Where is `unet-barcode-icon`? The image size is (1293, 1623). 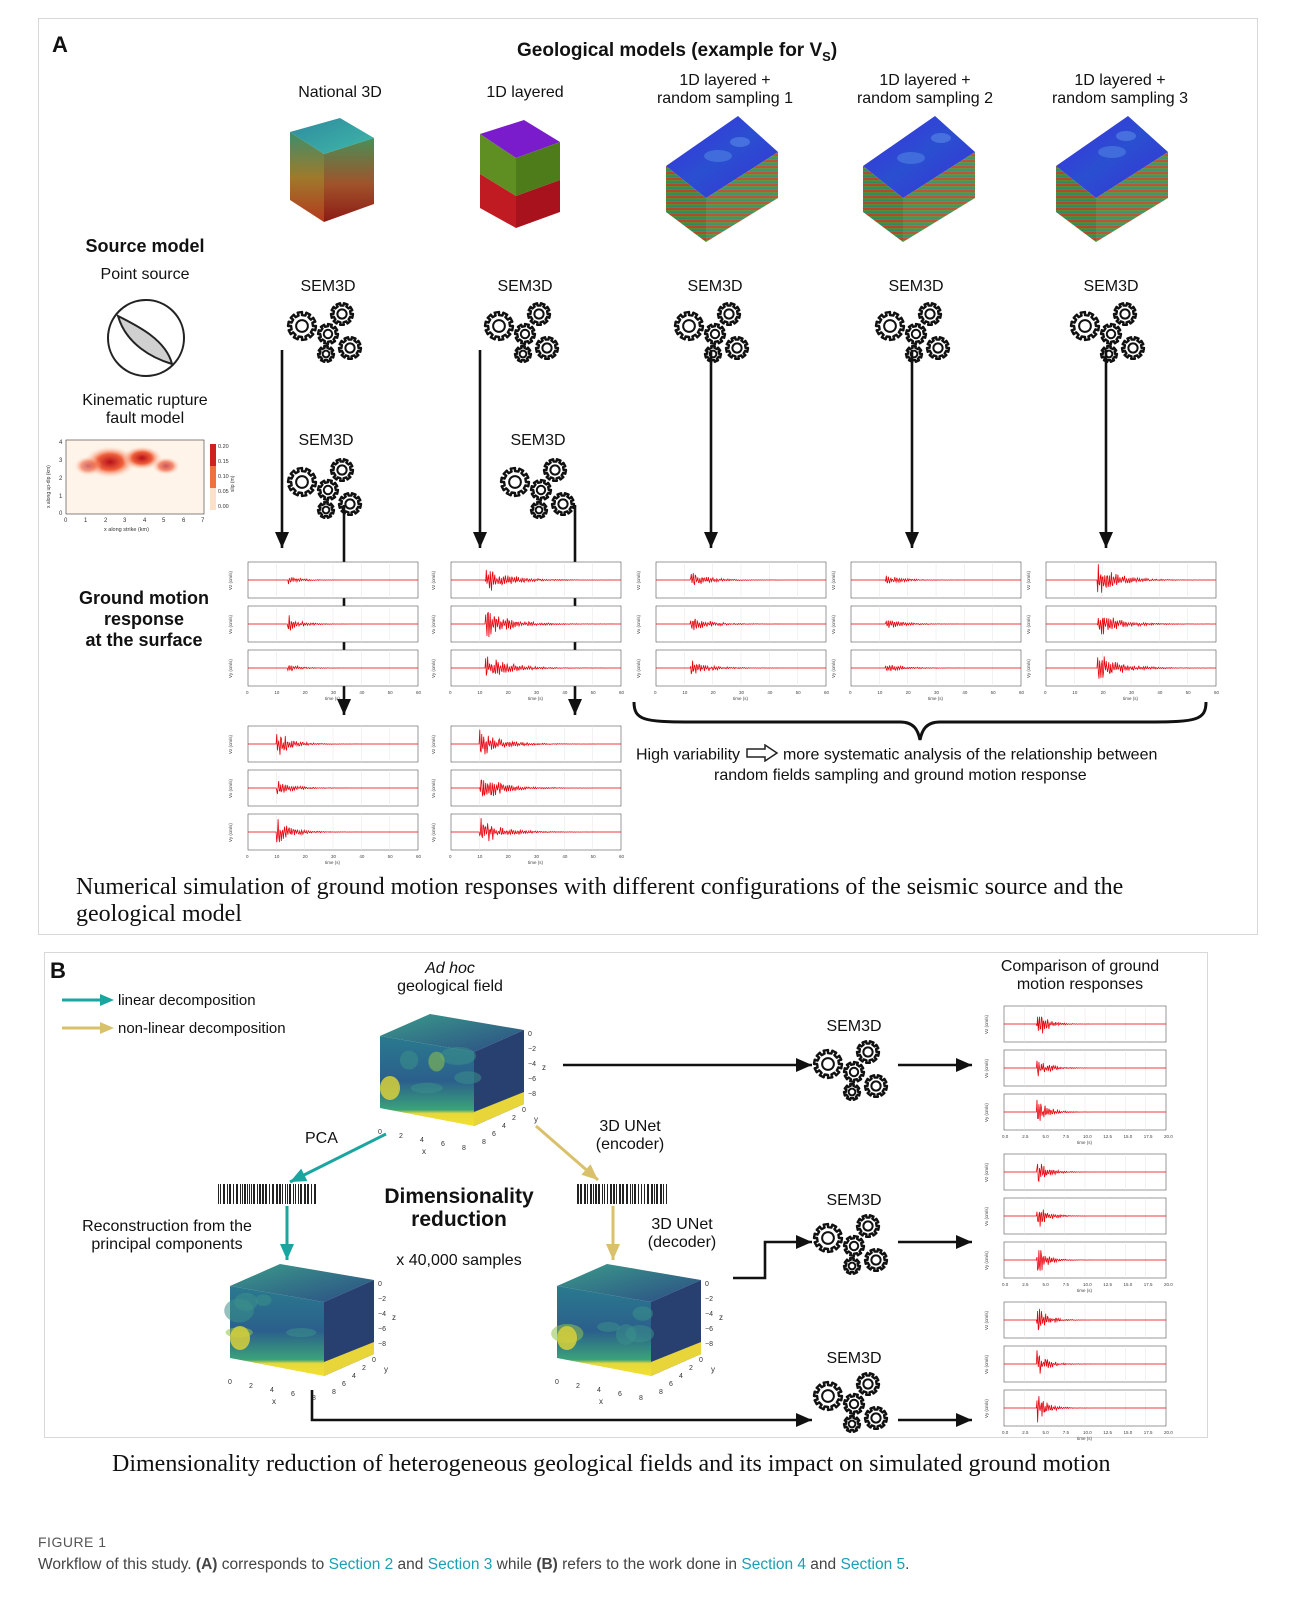
unet-barcode-icon is located at coordinates (622, 1194).